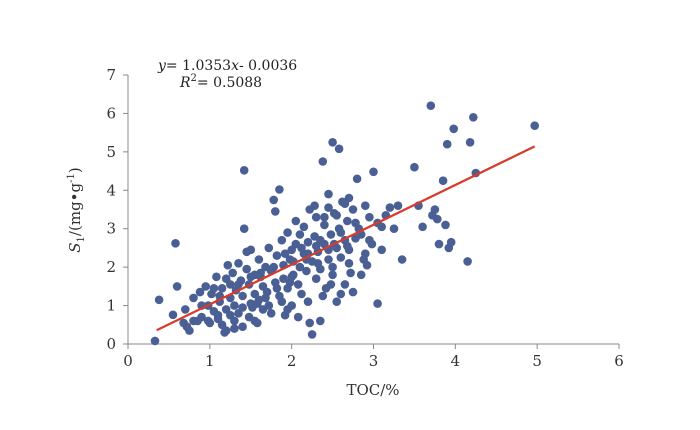 This screenshot has height=430, width=700. I want to click on y-axis-title-sup: -1, so click(71, 178).